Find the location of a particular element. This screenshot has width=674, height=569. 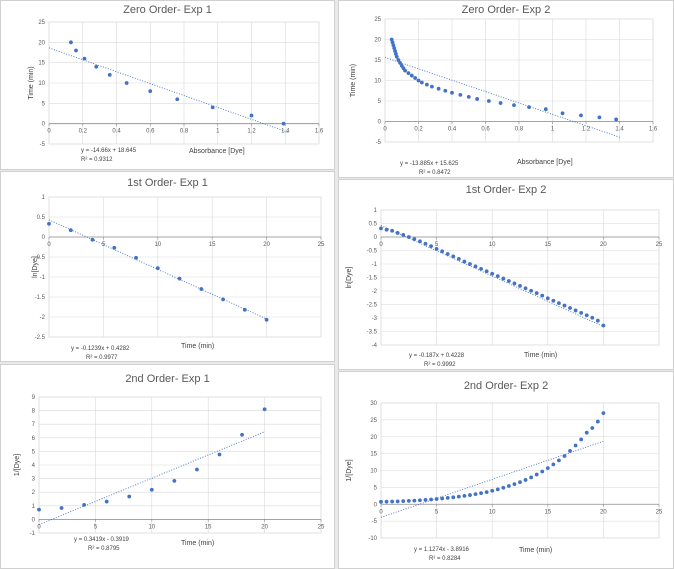

y-tick-label: 8 is located at coordinates (34, 412).